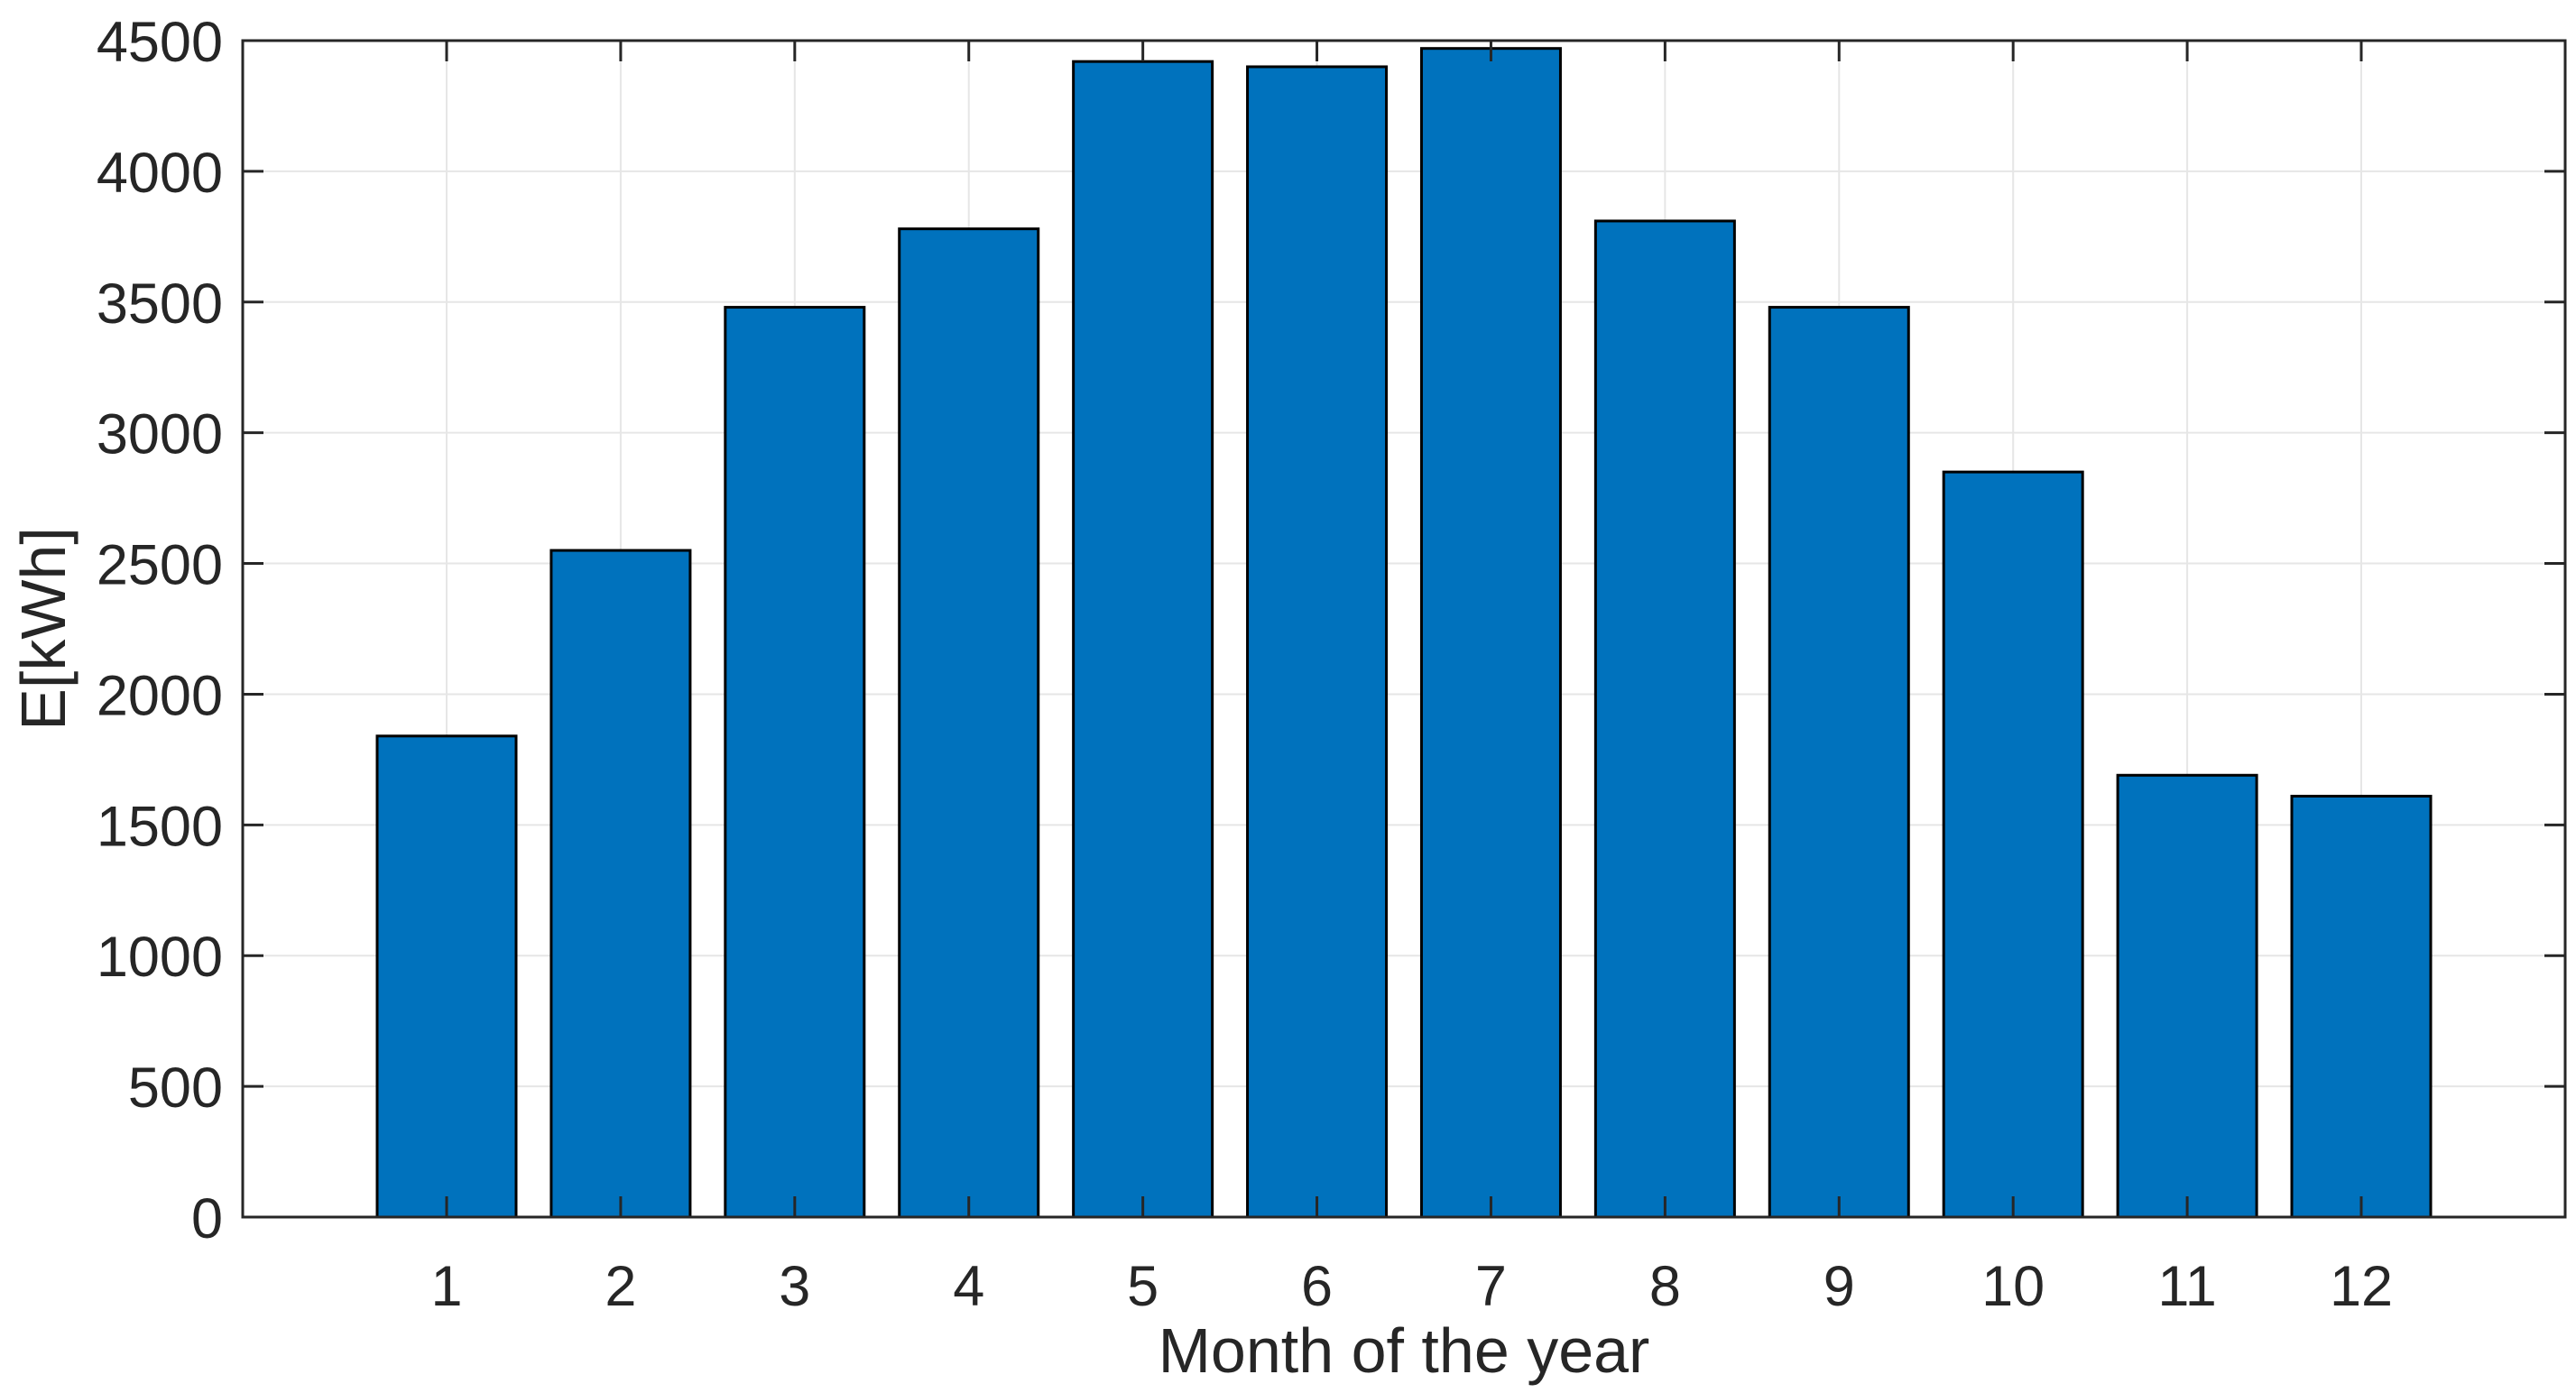 The height and width of the screenshot is (1393, 2576). What do you see at coordinates (43, 629) in the screenshot?
I see `y-axis-label: E[kWh]` at bounding box center [43, 629].